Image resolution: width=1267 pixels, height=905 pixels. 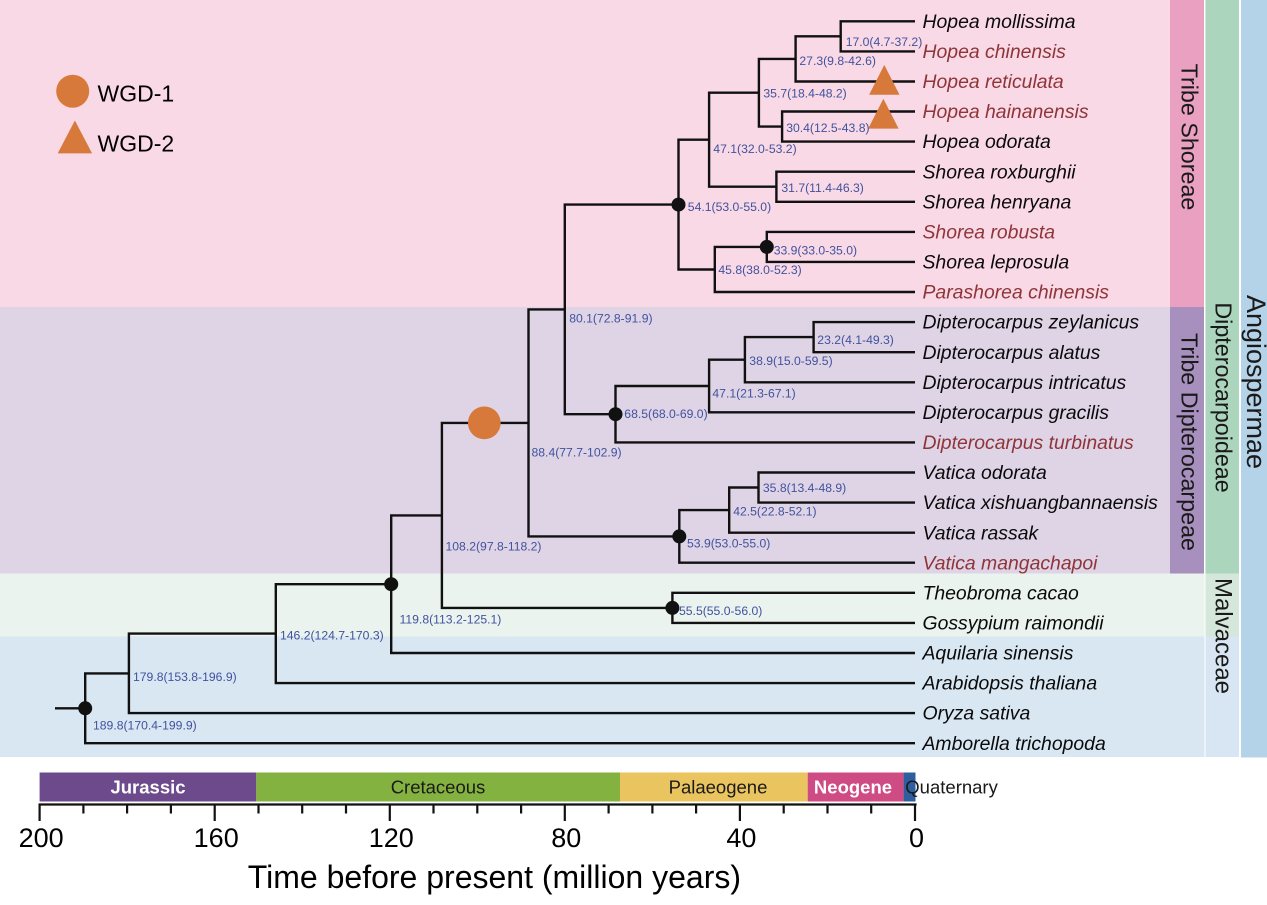 I want to click on svg-text: Palaeogene, so click(x=718, y=787).